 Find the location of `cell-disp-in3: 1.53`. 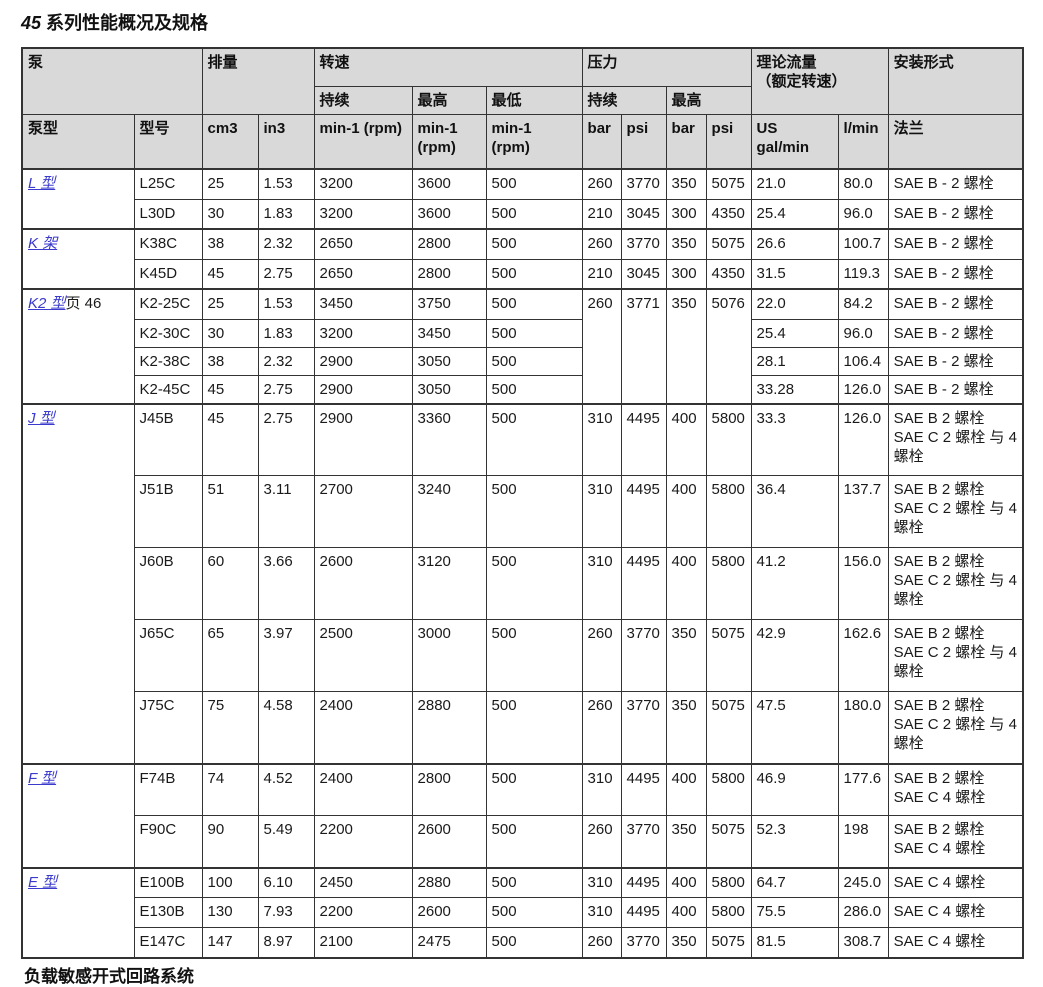

cell-disp-in3: 1.53 is located at coordinates (286, 304).